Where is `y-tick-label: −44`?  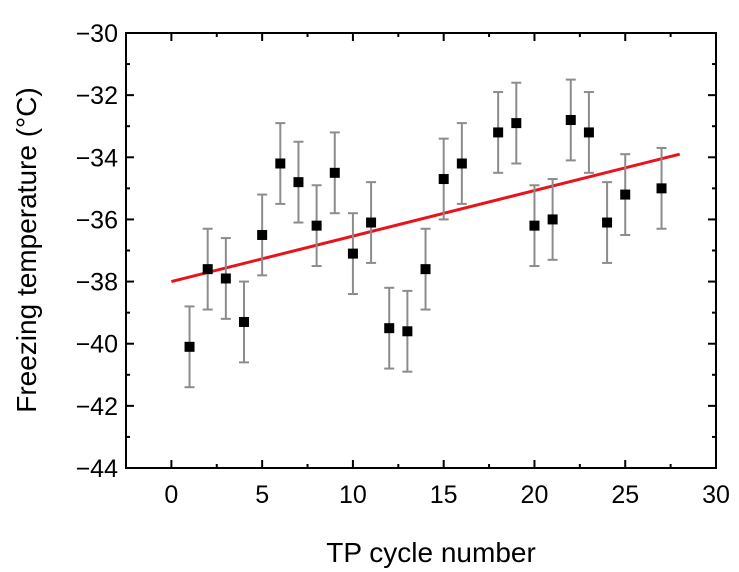
y-tick-label: −44 is located at coordinates (97, 469).